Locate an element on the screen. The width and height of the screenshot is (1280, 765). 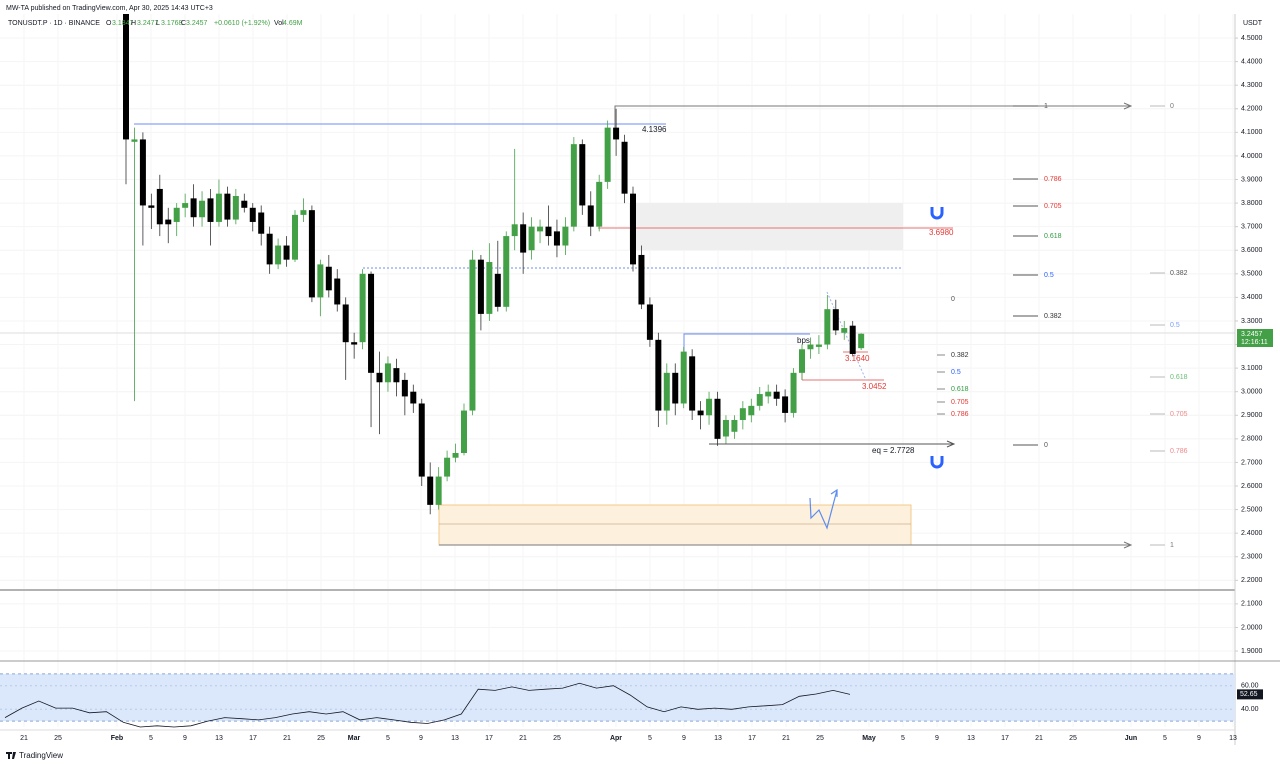
y-tick-label: 4.1000 is located at coordinates (1252, 132).